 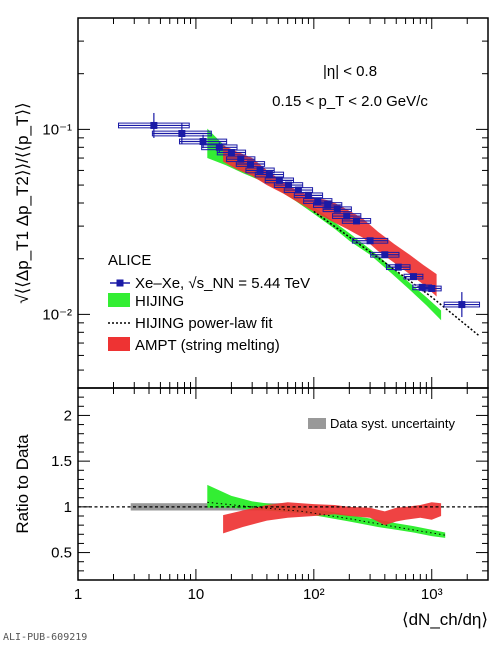 What do you see at coordinates (120, 283) in the screenshot?
I see `legend-data-symbol` at bounding box center [120, 283].